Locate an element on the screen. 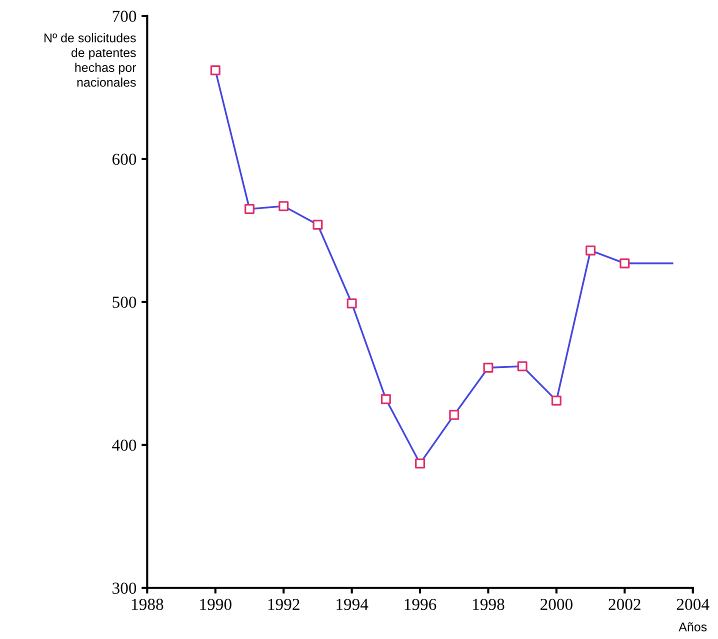  x-axis-title: Años is located at coordinates (692, 627).